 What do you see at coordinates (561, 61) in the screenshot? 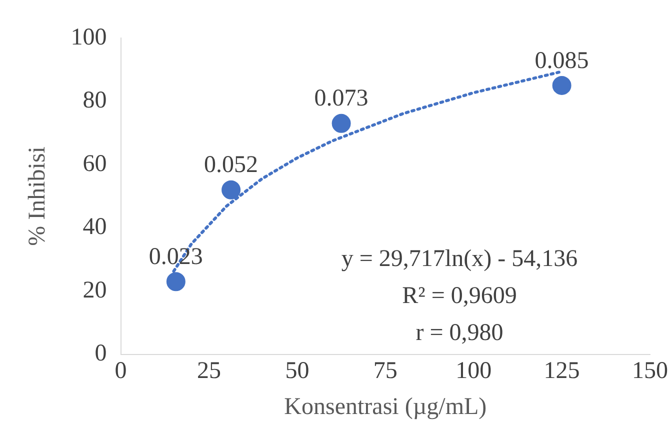
I see `annotation: 0.085` at bounding box center [561, 61].